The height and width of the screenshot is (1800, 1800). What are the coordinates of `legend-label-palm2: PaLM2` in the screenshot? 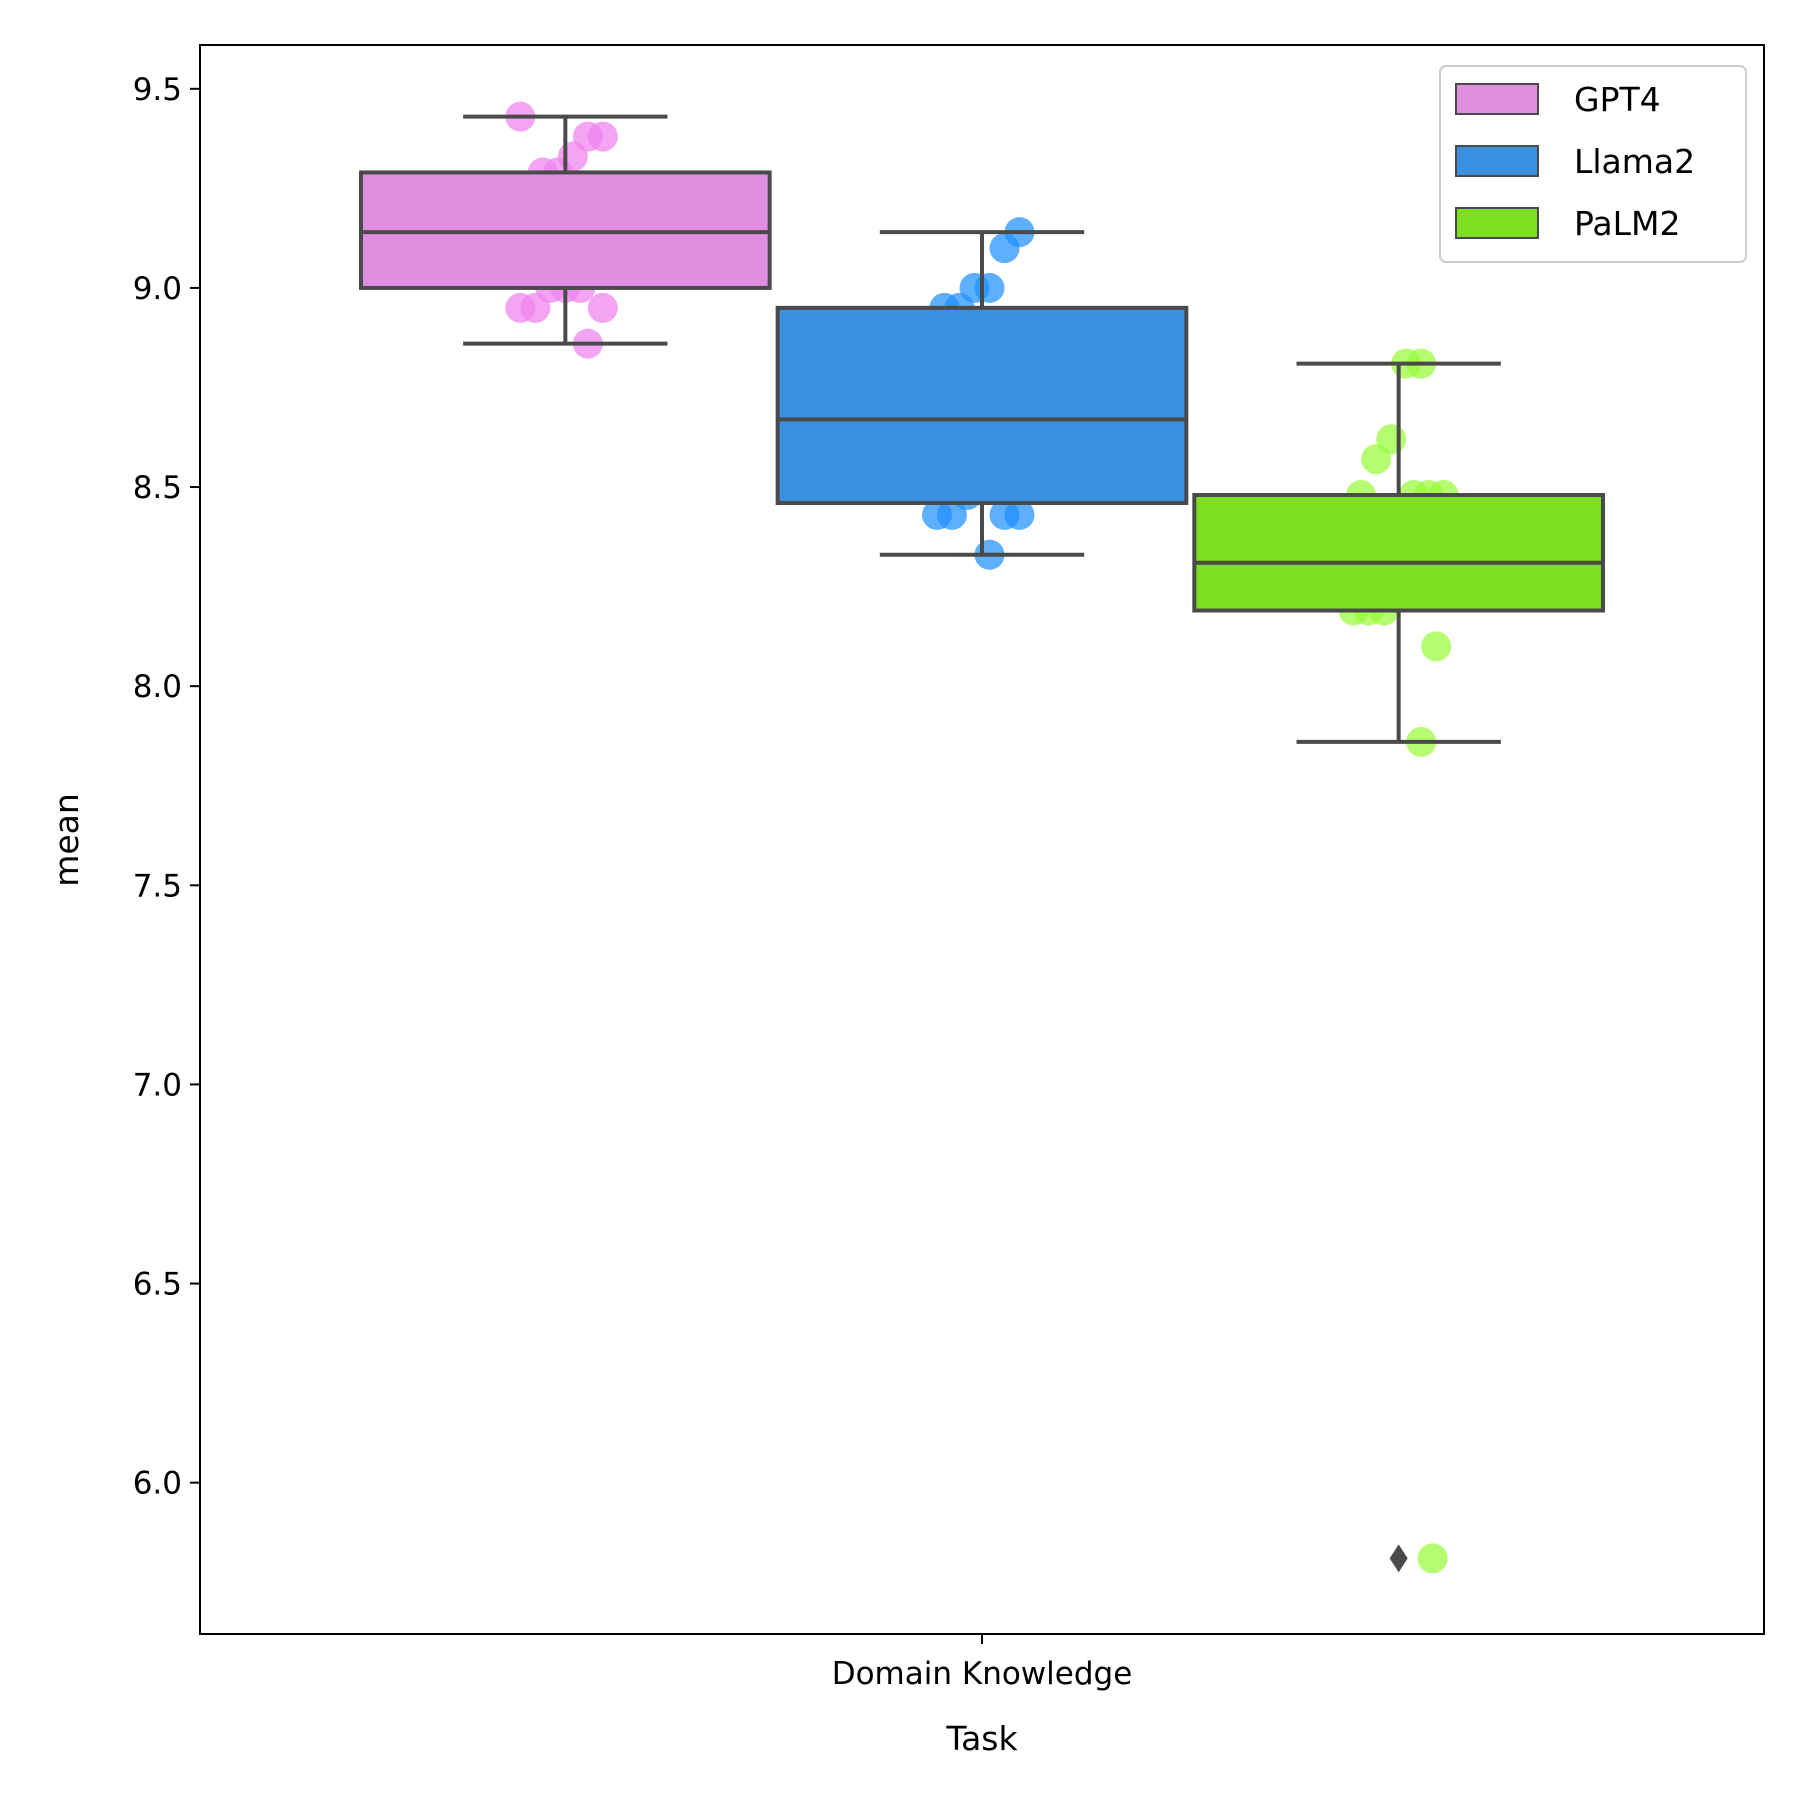 It's located at (1627, 223).